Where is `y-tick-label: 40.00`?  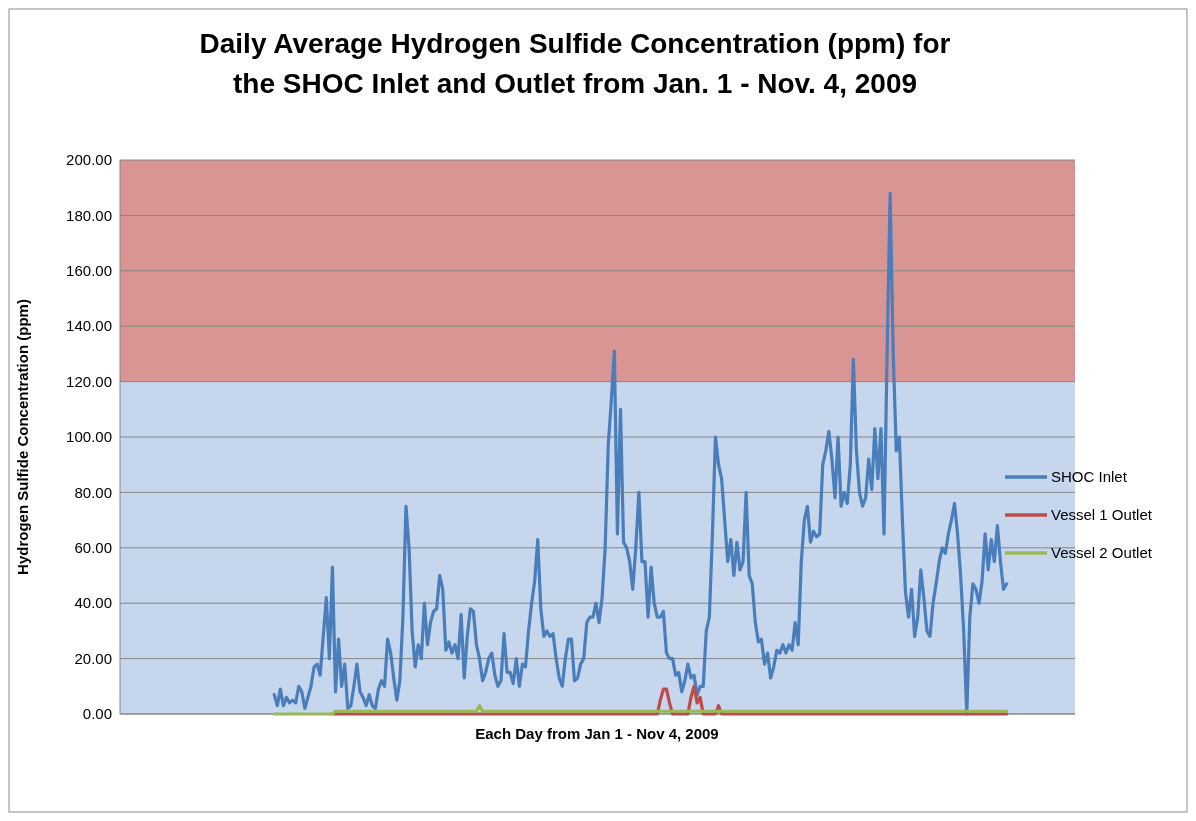
y-tick-label: 40.00 is located at coordinates (93, 603).